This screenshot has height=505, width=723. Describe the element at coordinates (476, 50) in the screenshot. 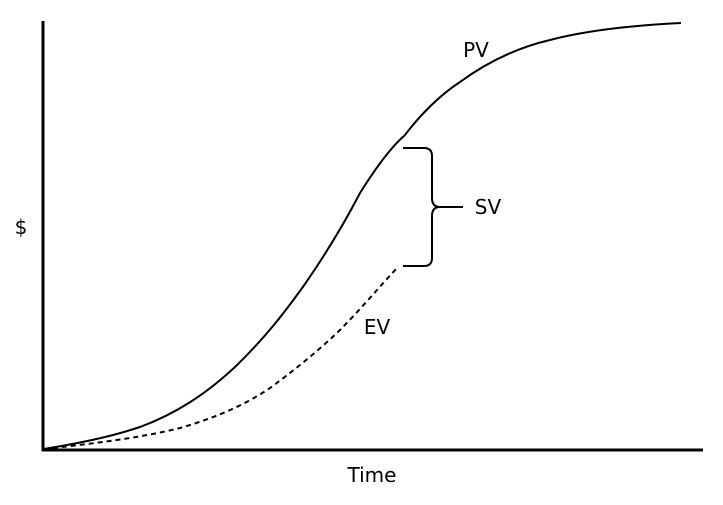

I see `pv-label: PV` at that location.